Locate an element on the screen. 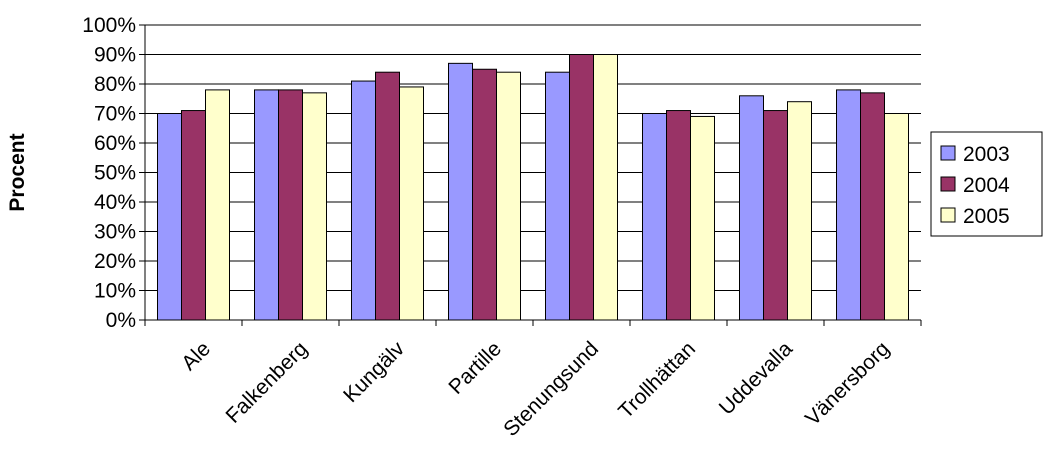 This screenshot has width=1043, height=472. bar-2003-ale is located at coordinates (169, 217).